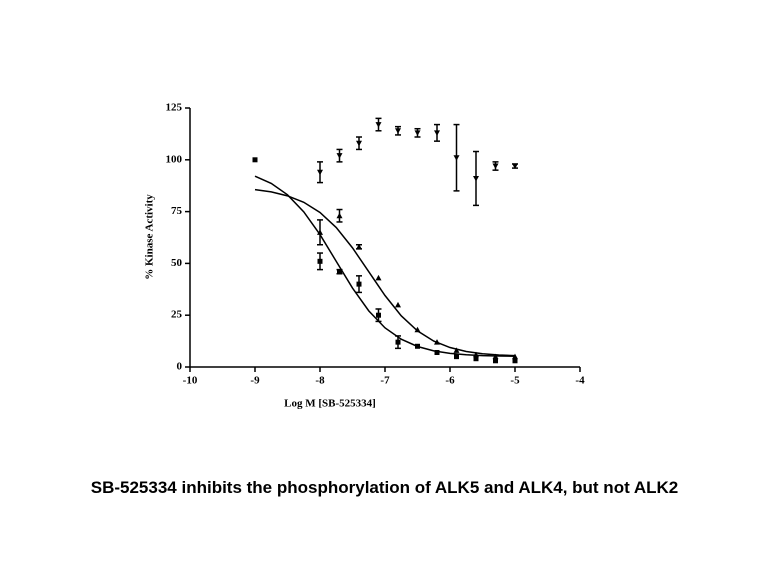 The image size is (769, 576). I want to click on x-tick-label: -8, so click(320, 381).